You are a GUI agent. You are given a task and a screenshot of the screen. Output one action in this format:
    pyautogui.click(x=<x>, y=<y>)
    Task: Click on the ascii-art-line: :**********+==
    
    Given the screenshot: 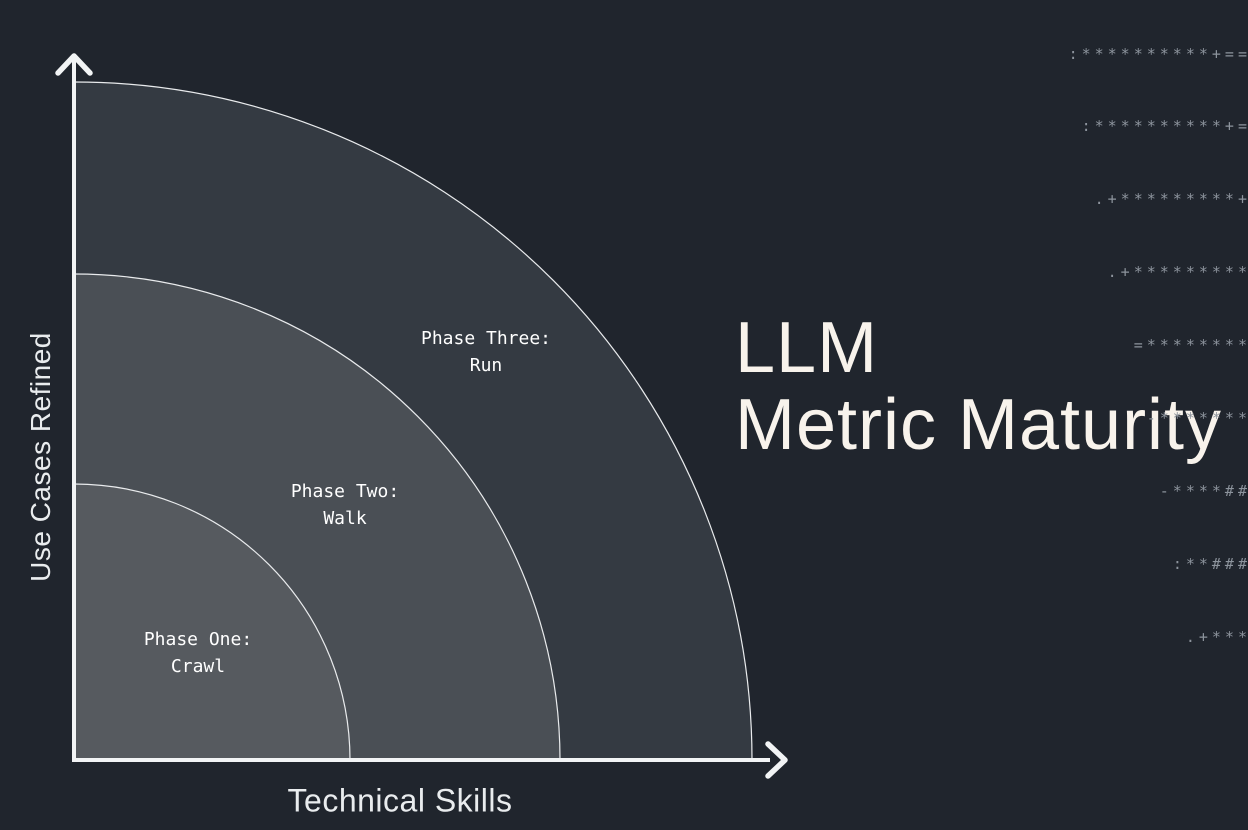 What is the action you would take?
    pyautogui.click(x=1158, y=53)
    